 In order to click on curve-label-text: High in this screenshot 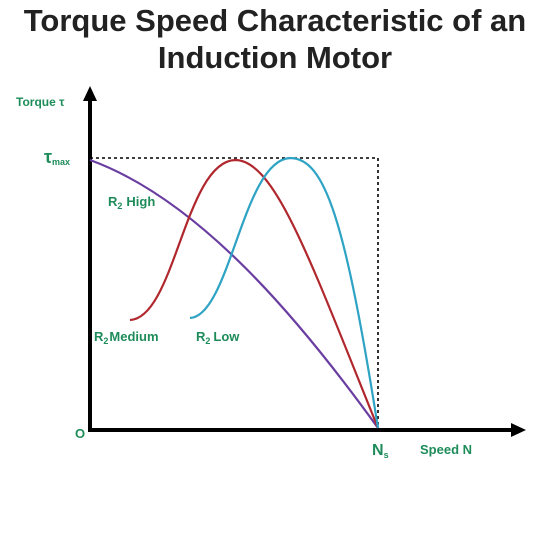, I will do `click(140, 201)`.